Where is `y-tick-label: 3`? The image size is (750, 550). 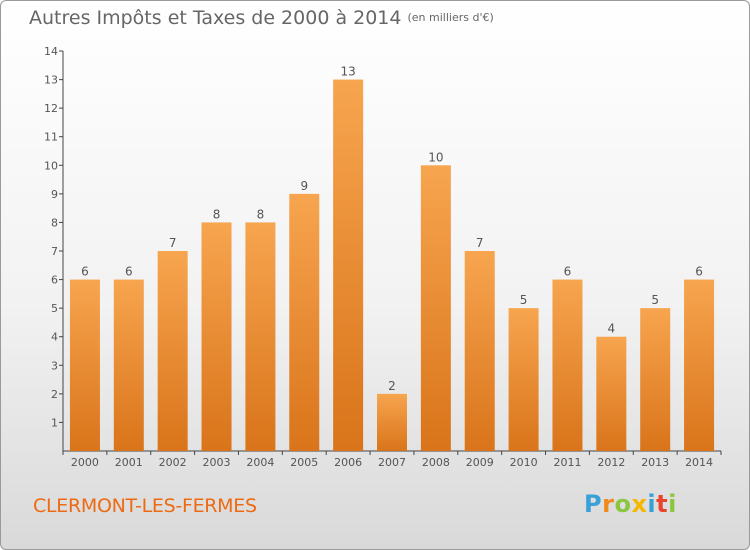
y-tick-label: 3 is located at coordinates (54, 365).